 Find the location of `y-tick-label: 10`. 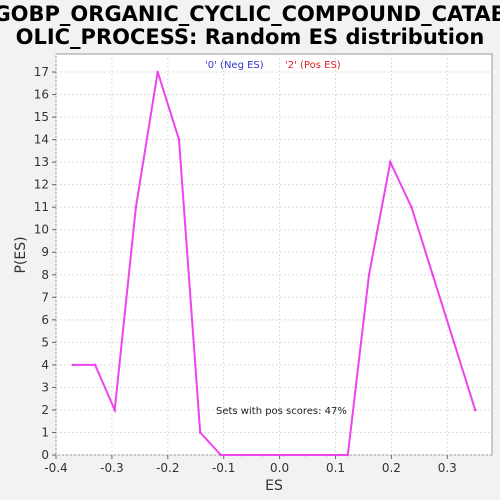

y-tick-label: 10 is located at coordinates (41, 230).